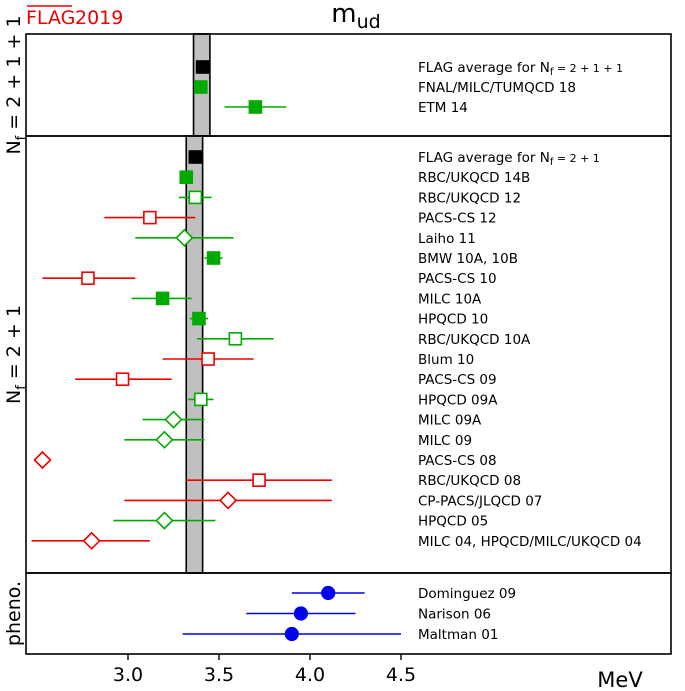  Describe the element at coordinates (450, 421) in the screenshot. I see `row-label: MILC 09A` at that location.